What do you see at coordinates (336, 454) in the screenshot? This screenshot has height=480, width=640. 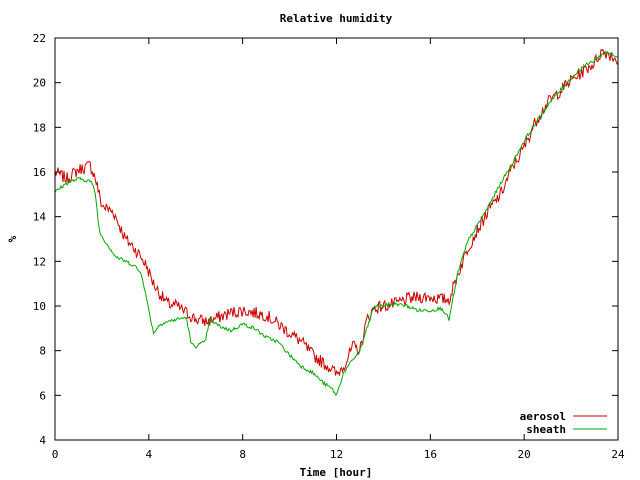 I see `x-tick-label: 12` at bounding box center [336, 454].